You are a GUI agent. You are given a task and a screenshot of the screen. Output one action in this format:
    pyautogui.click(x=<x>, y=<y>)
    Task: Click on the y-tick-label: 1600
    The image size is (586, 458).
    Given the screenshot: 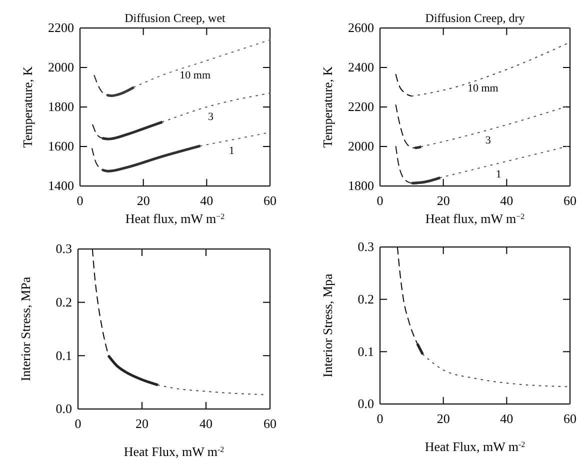 What is the action you would take?
    pyautogui.click(x=61, y=146)
    